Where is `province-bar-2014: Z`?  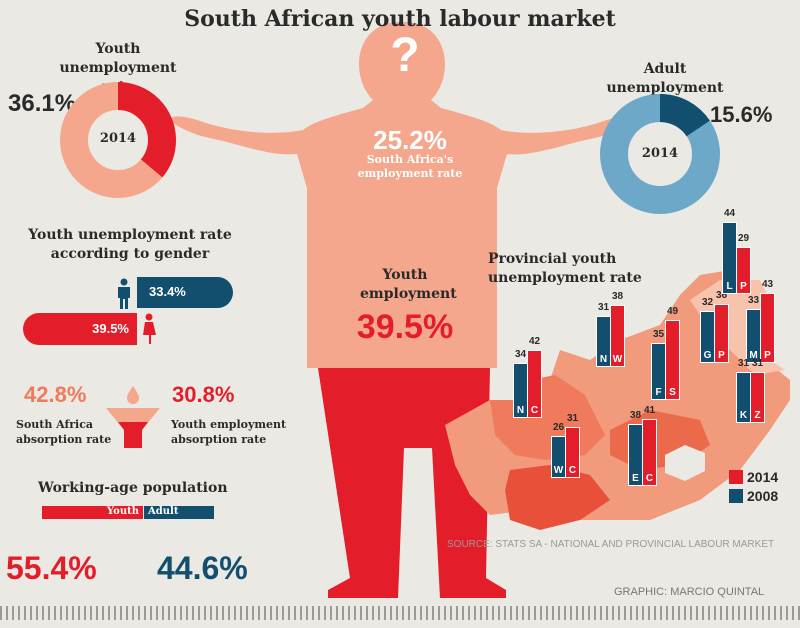 province-bar-2014: Z is located at coordinates (757, 397).